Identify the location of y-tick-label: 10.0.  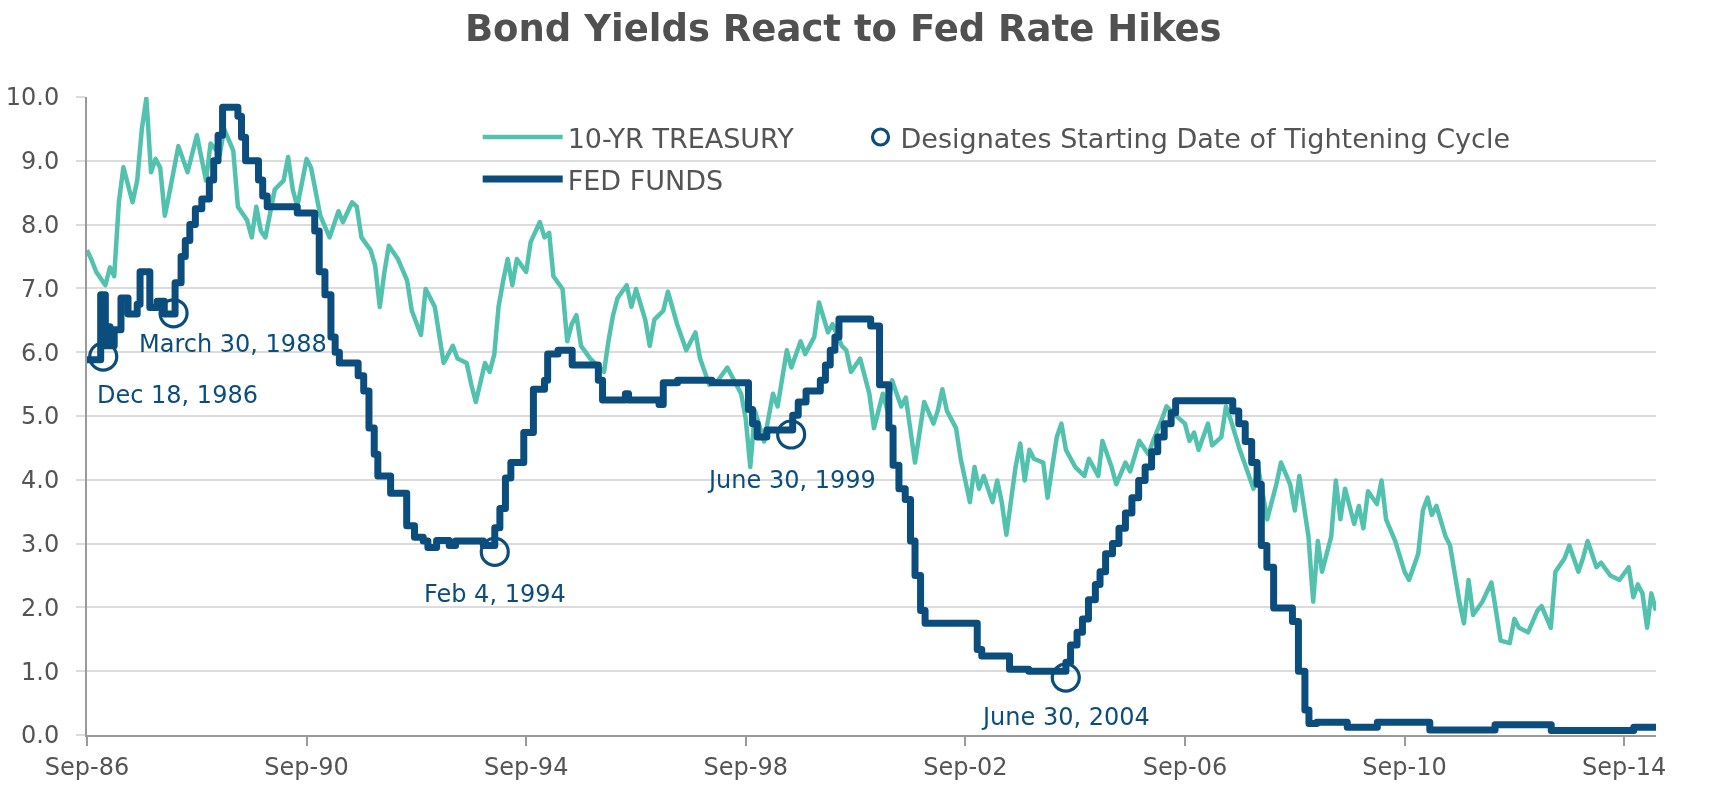
(32, 97).